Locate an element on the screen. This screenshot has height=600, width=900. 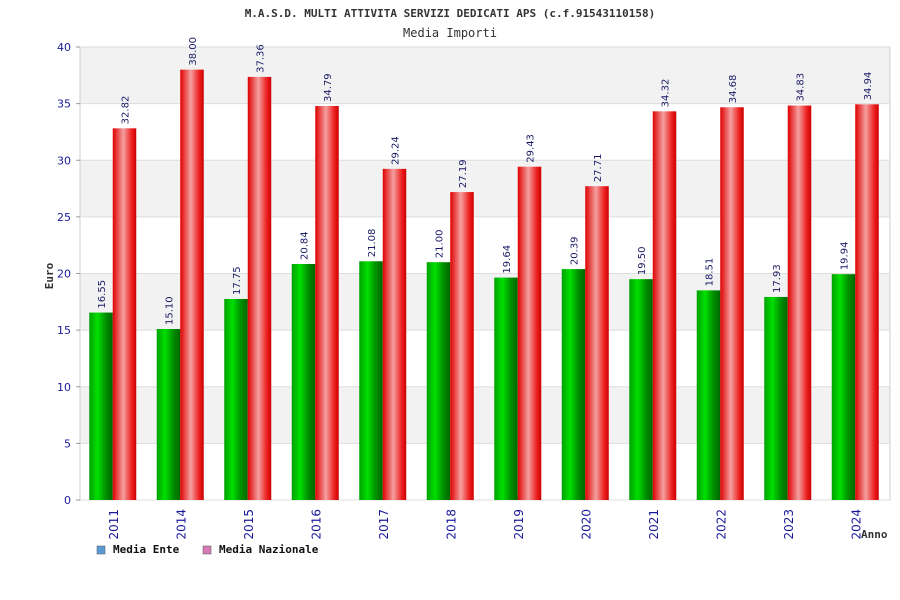
bar-media-ente-2014 is located at coordinates (168, 414).